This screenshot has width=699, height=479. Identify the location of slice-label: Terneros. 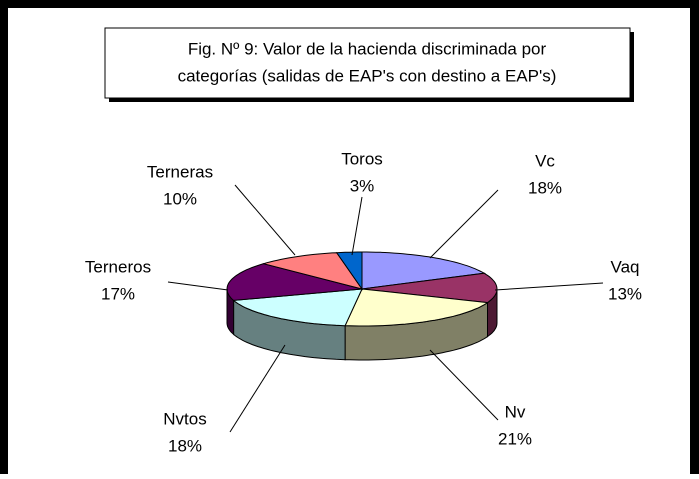
(118, 266).